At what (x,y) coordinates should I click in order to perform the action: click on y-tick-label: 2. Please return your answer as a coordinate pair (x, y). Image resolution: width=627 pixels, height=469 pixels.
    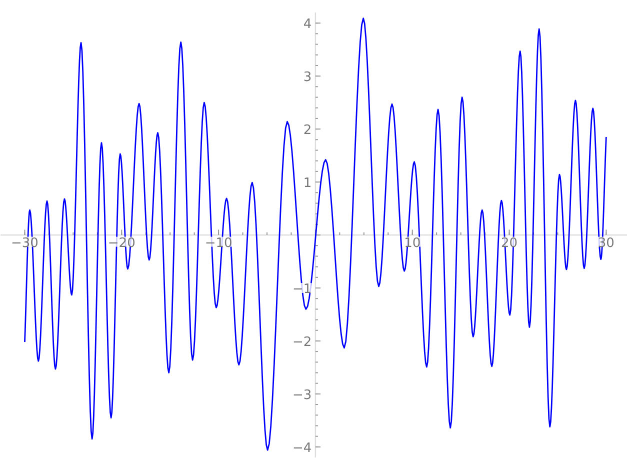
    Looking at the image, I should click on (307, 130).